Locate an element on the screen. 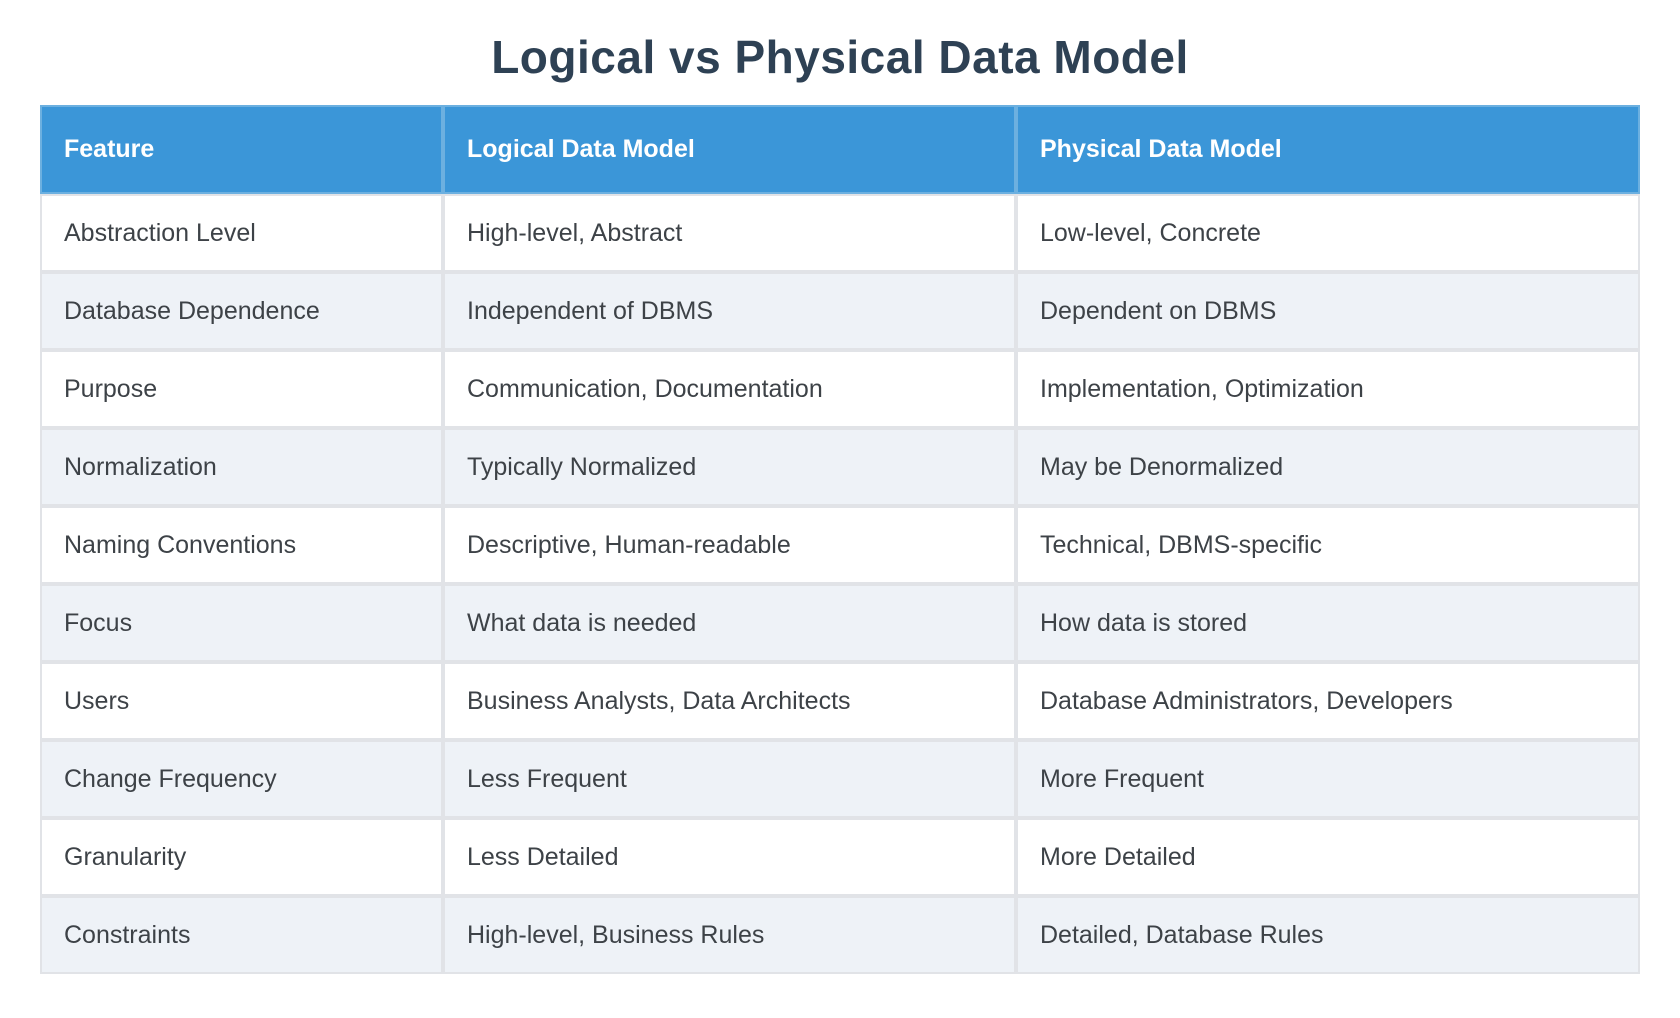 The image size is (1680, 1018). value-cell: Typically Normalized is located at coordinates (729, 467).